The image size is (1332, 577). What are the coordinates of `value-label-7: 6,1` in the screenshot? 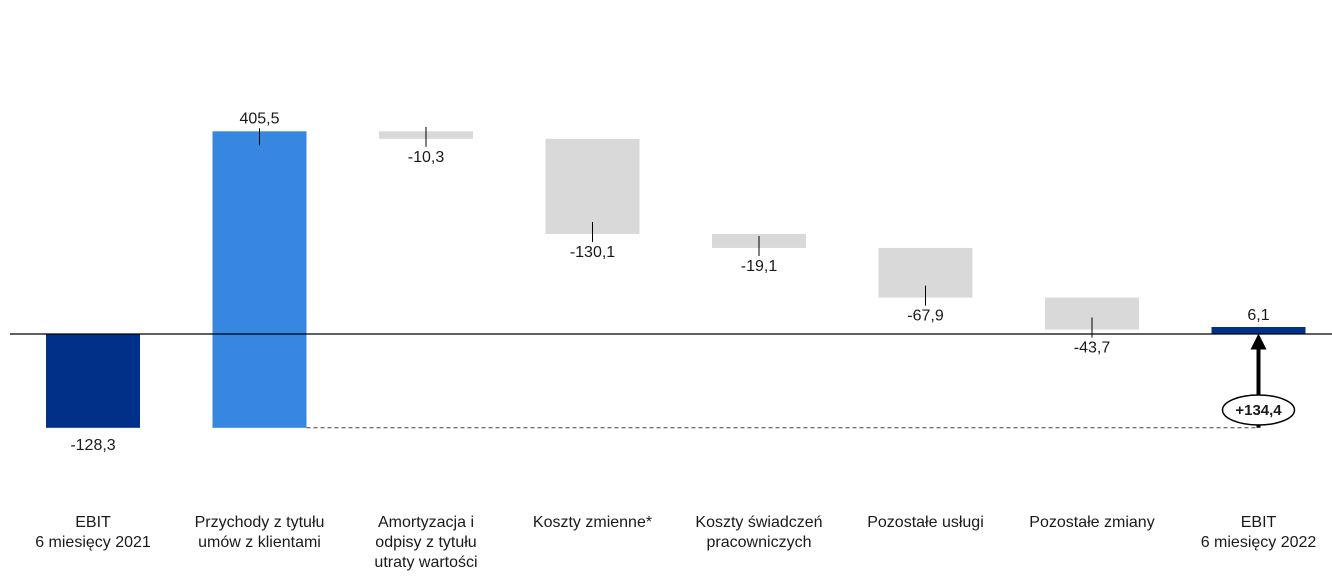 It's located at (1258, 315).